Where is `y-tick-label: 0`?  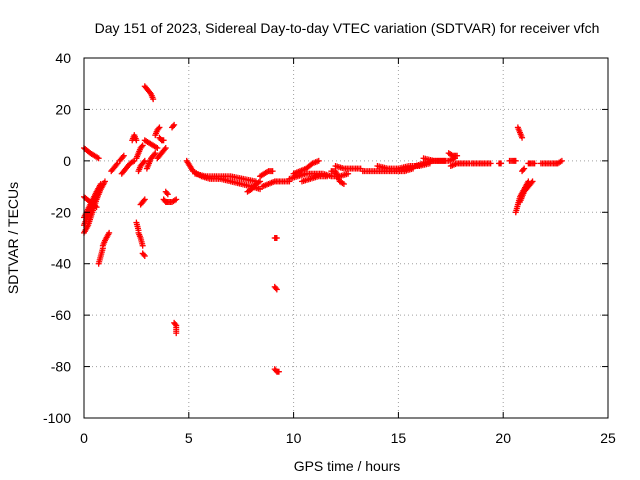
y-tick-label: 0 is located at coordinates (67, 161).